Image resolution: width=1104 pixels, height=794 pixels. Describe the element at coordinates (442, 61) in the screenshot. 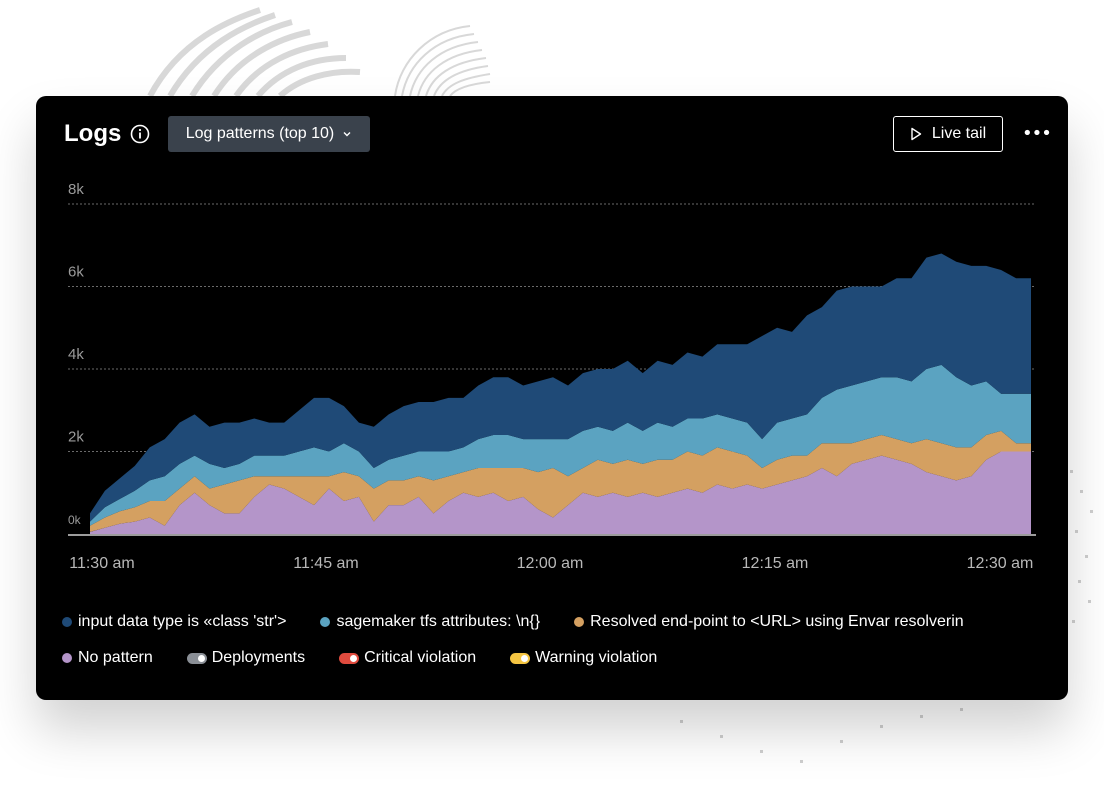

I see `decorative-stripes-right` at that location.